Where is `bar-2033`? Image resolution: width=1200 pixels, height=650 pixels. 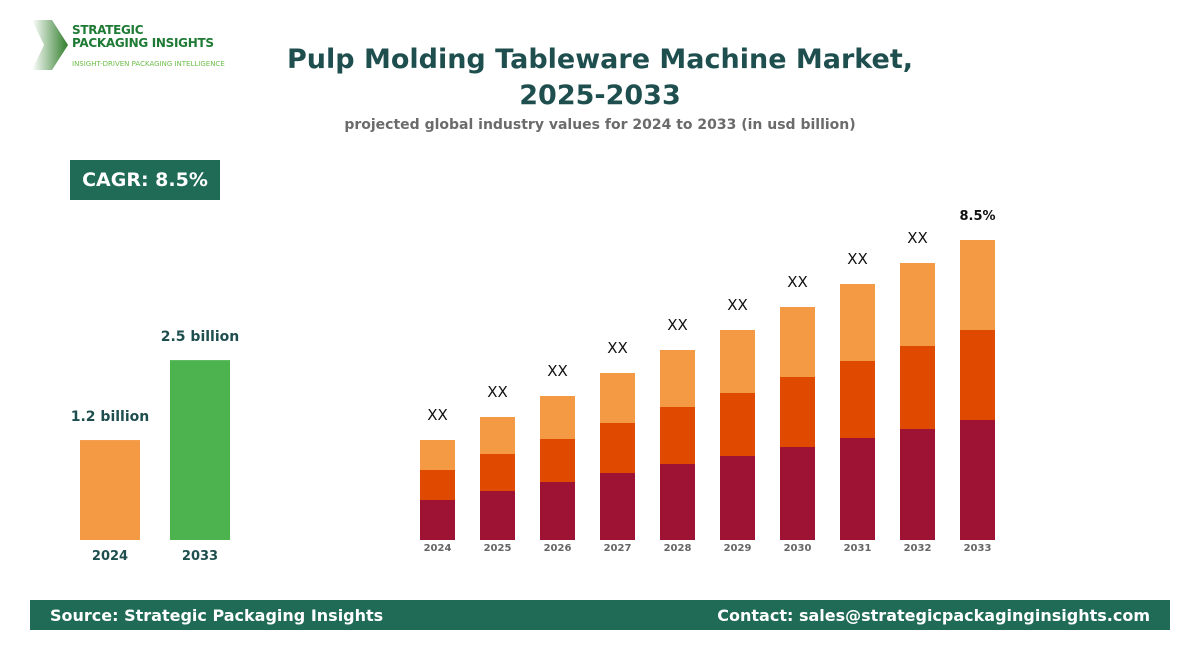
bar-2033 is located at coordinates (200, 450).